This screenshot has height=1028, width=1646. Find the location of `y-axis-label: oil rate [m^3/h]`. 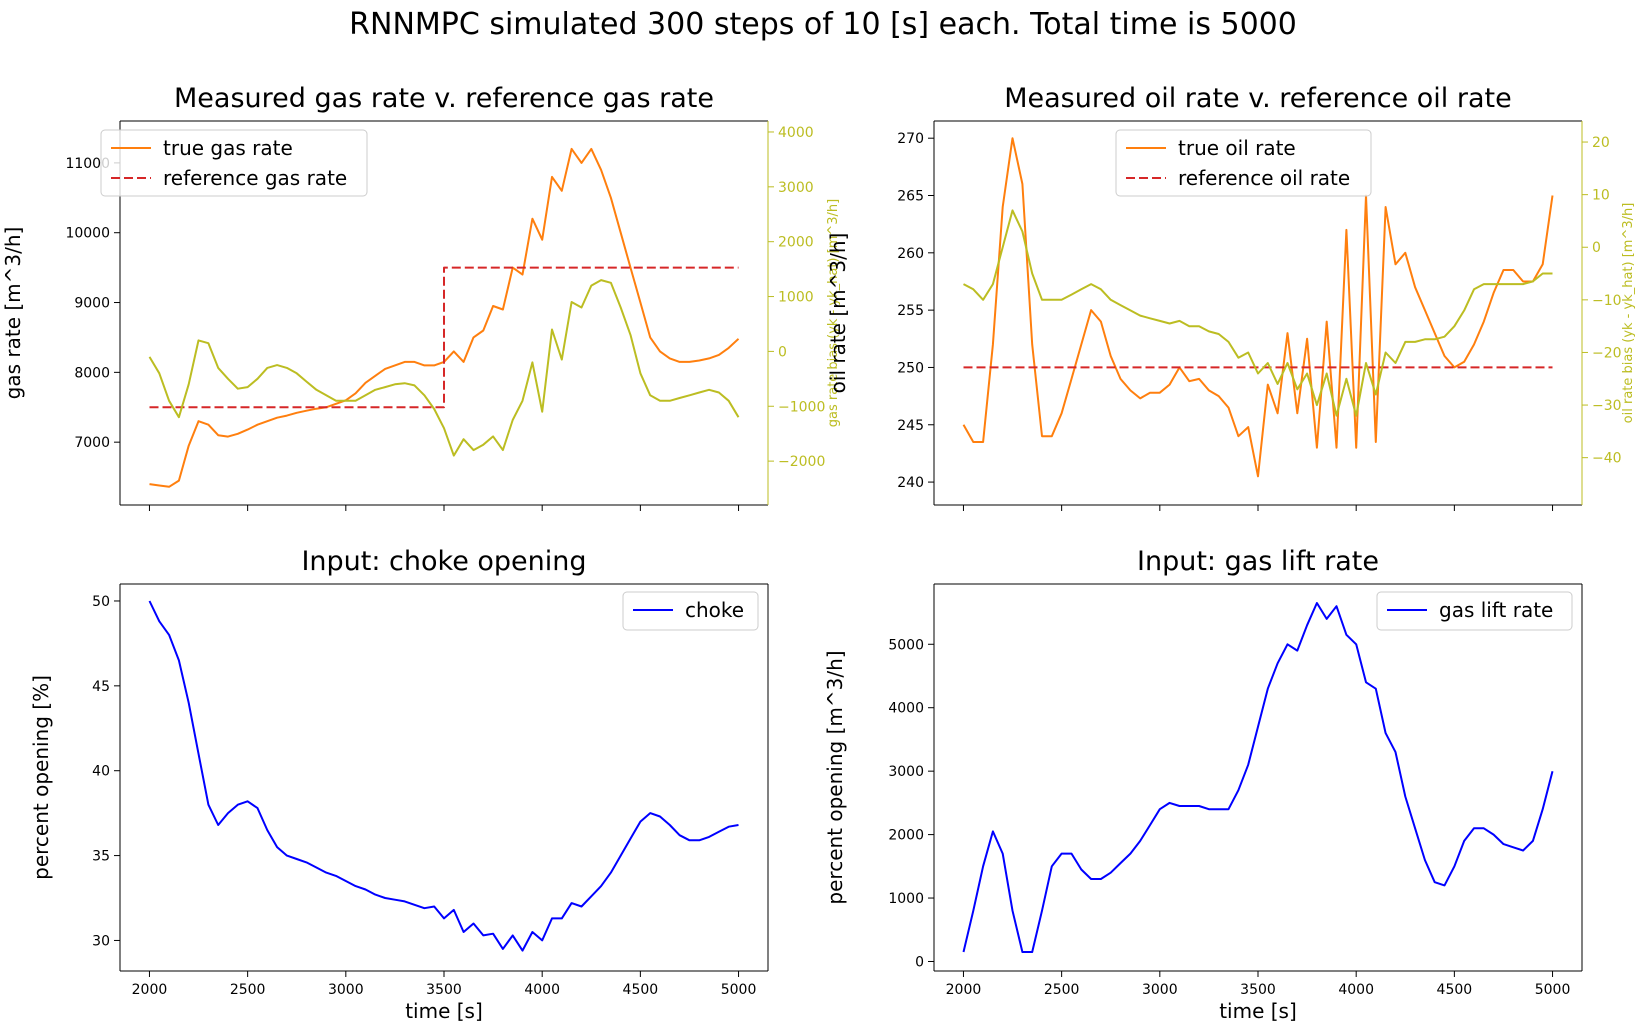

y-axis-label: oil rate [m^3/h] is located at coordinates (838, 313).